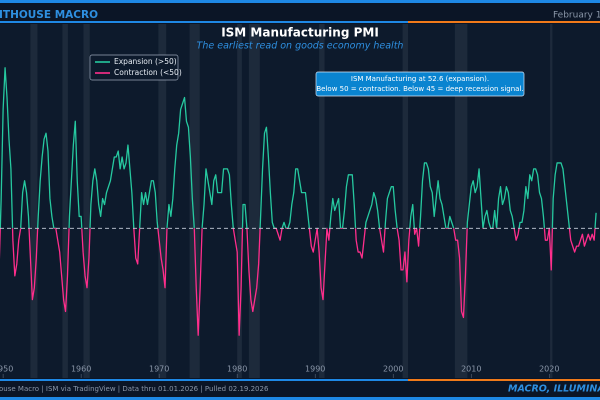 The image size is (600, 400). What do you see at coordinates (576, 16) in the screenshot?
I see `date: February 19,` at bounding box center [576, 16].